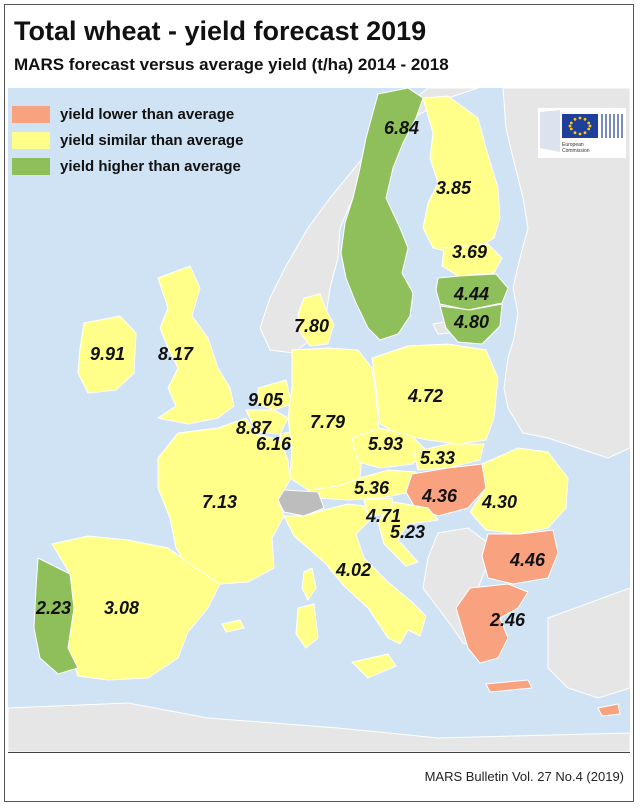  I want to click on country-france, so click(224, 501).